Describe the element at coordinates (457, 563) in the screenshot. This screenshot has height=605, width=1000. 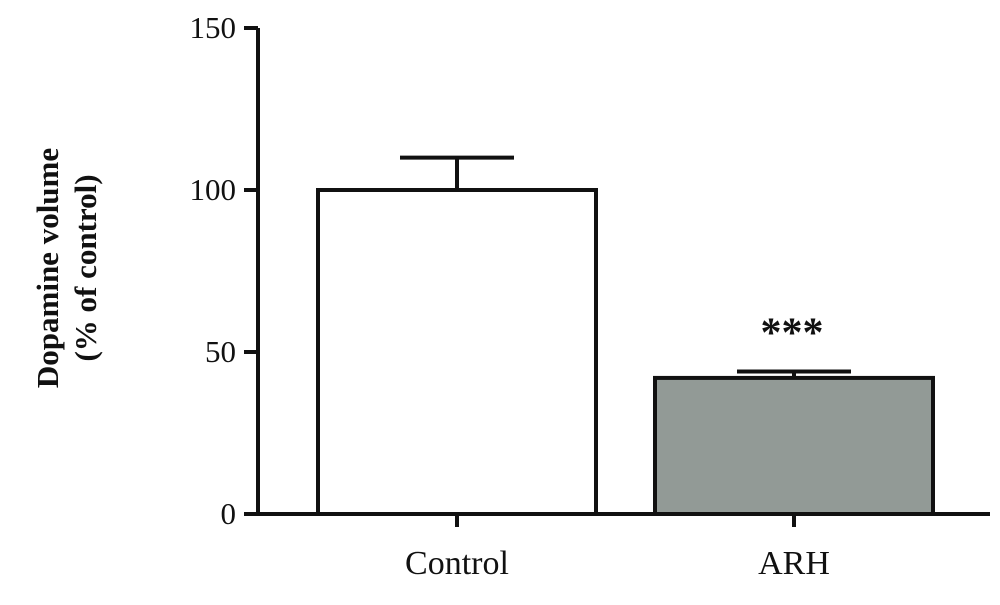
I see `x-tick-label-control: Control` at that location.